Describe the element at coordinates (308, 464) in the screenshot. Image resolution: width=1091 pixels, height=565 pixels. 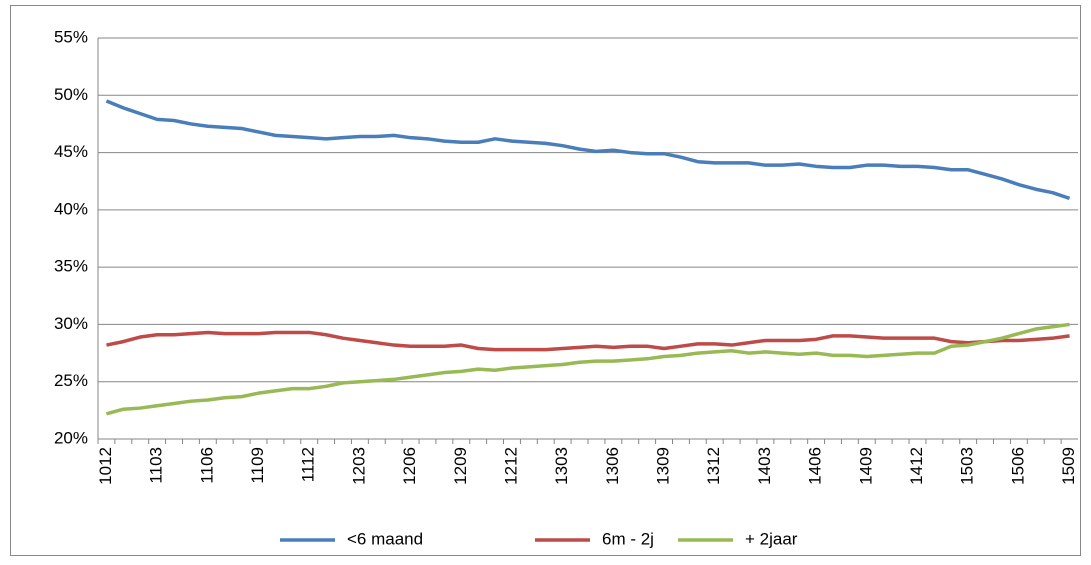
I see `x-tick-label: 1112` at that location.